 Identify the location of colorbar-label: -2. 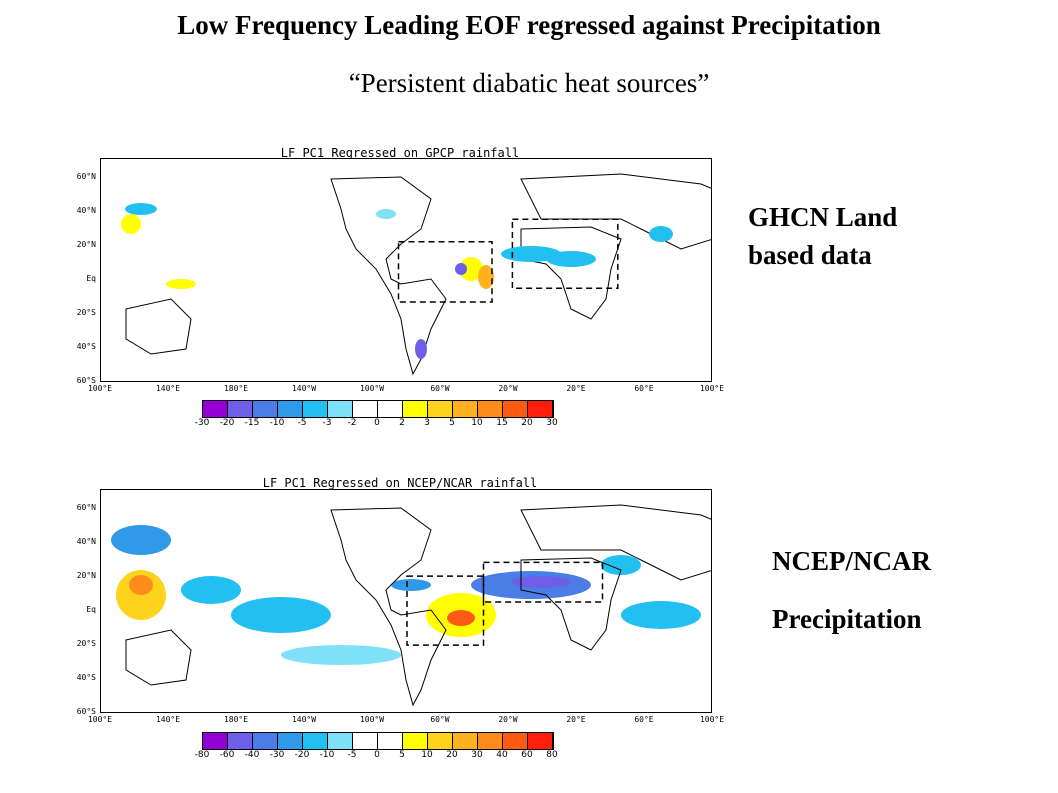
(352, 423).